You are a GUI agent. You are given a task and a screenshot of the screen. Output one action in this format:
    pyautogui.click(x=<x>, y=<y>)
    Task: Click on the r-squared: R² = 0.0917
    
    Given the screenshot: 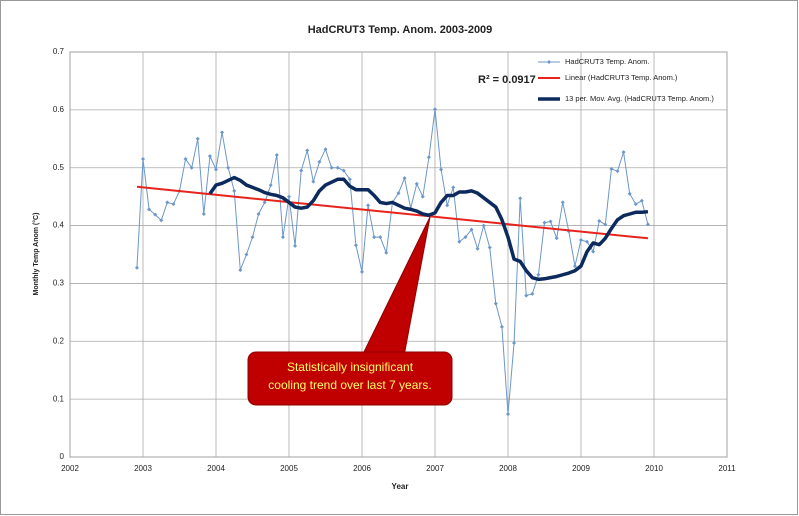 What is the action you would take?
    pyautogui.click(x=507, y=80)
    